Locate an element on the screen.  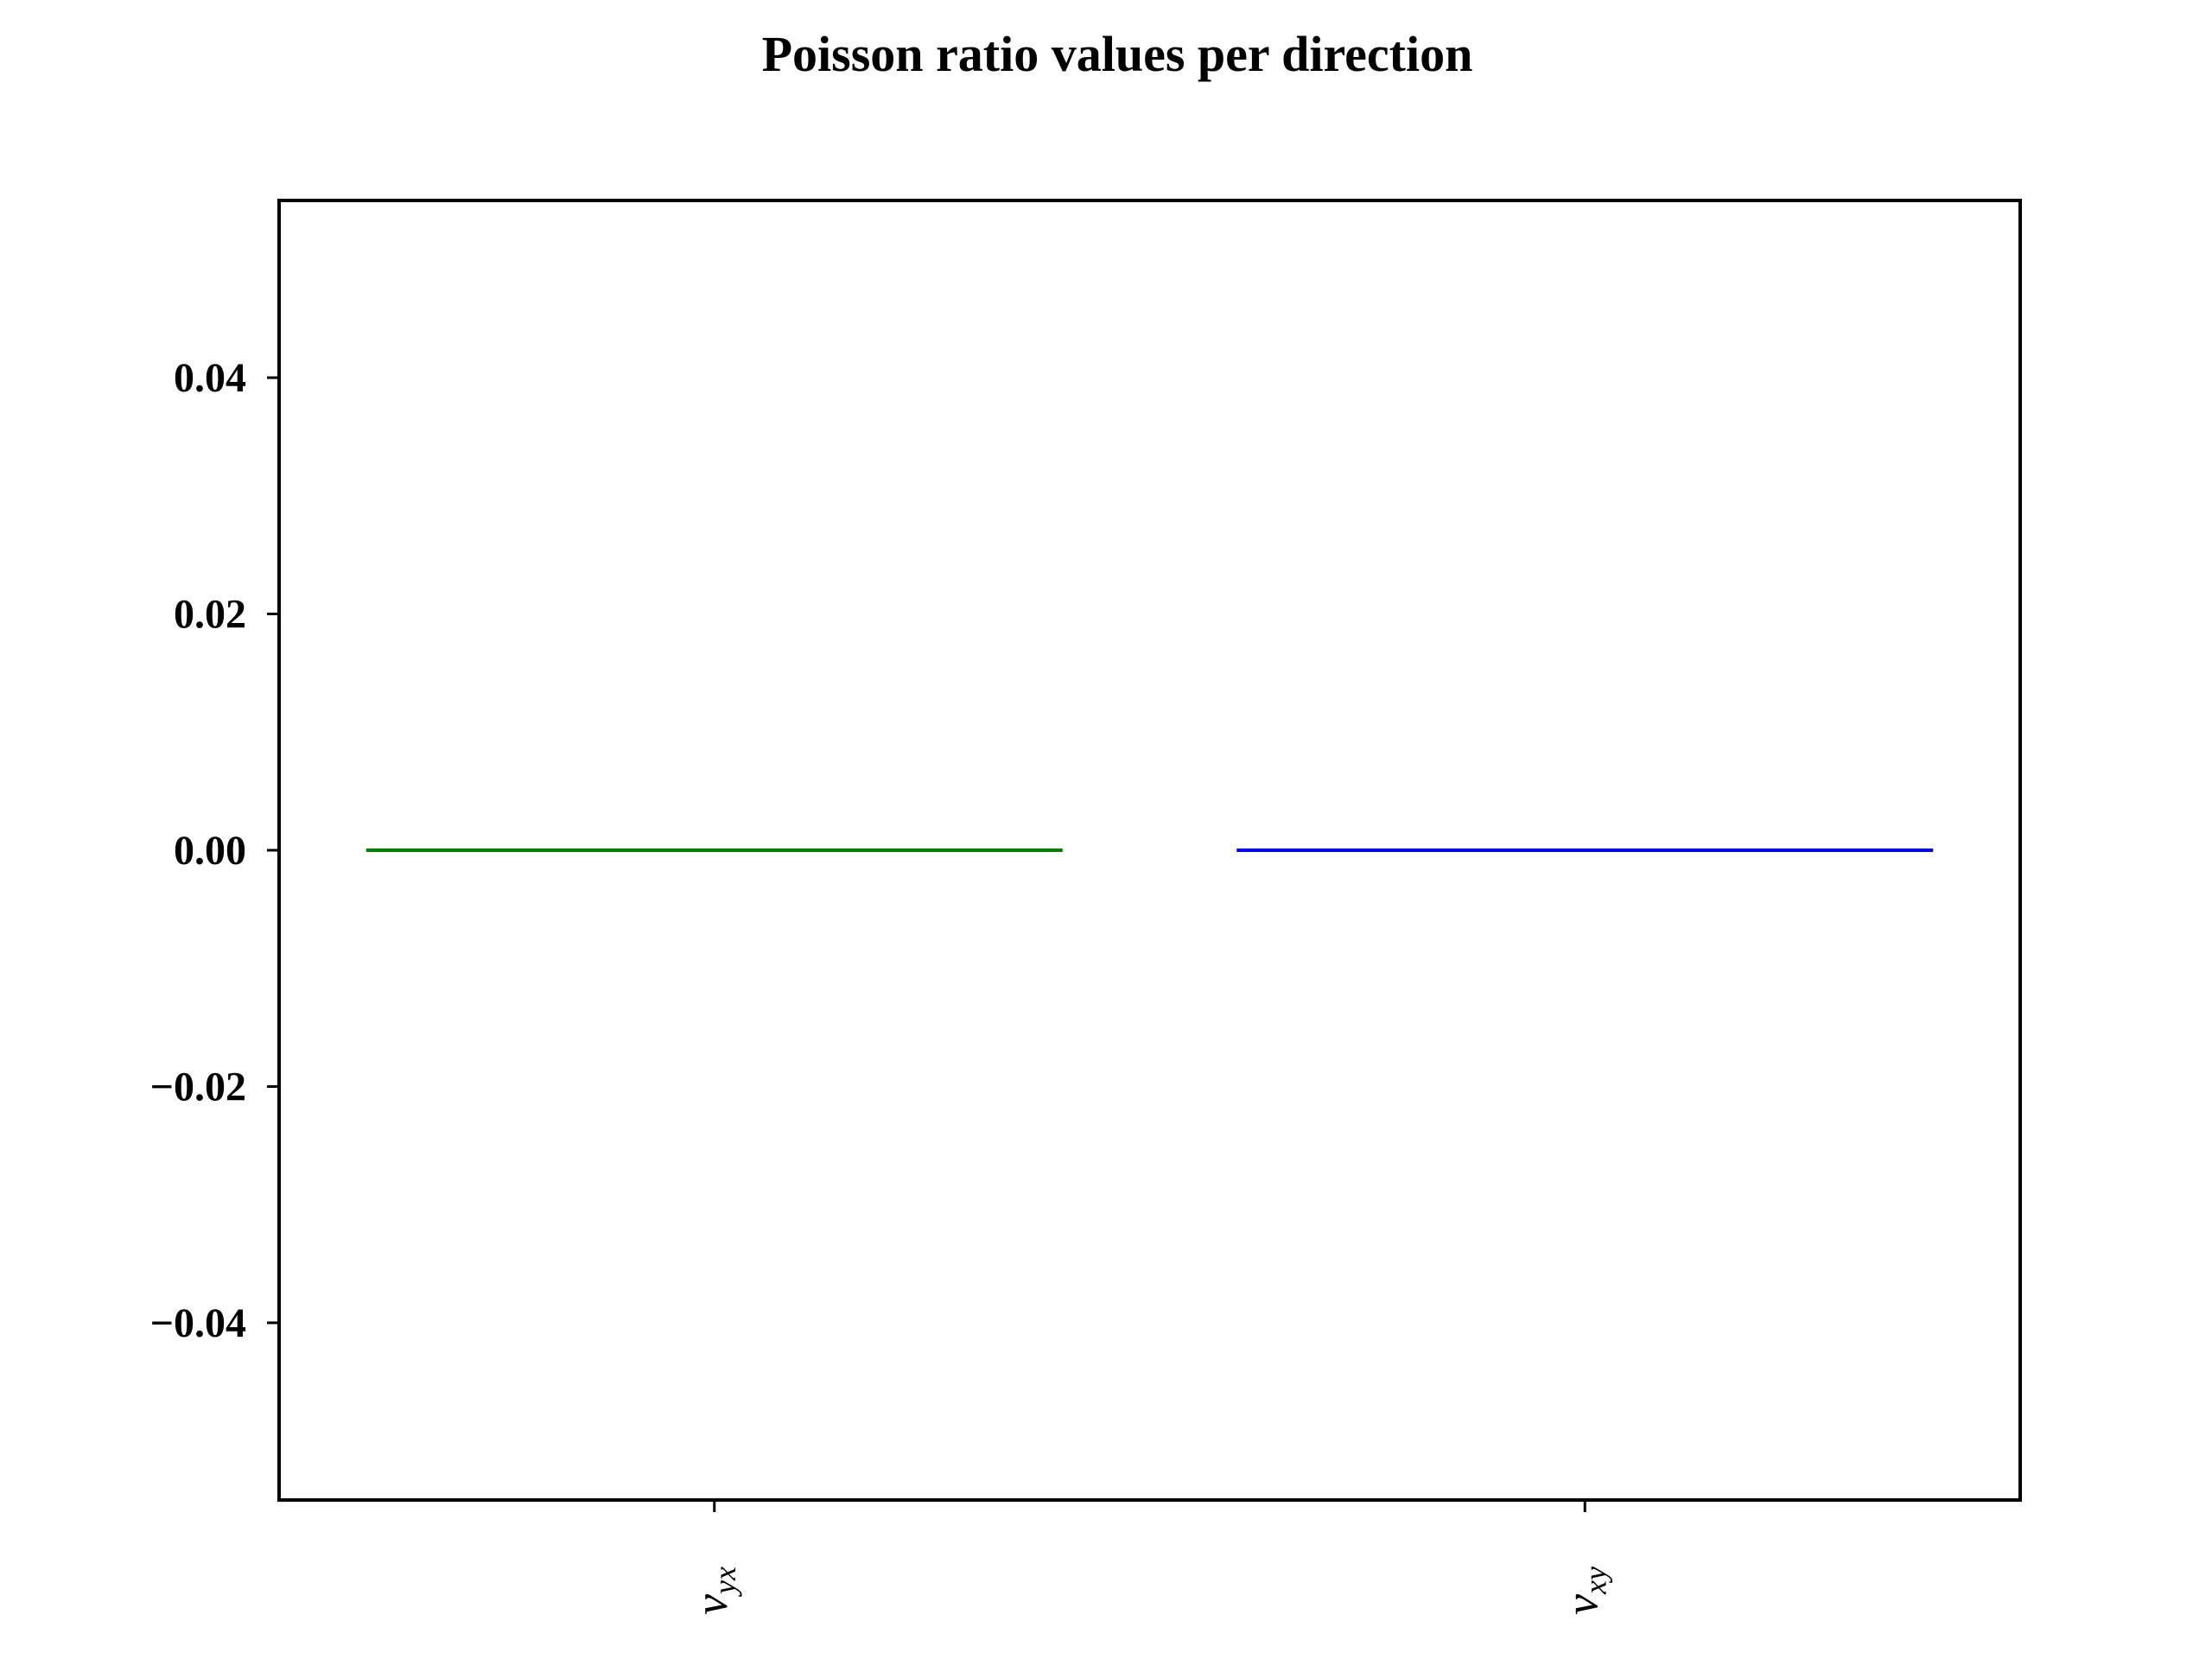
y-tick-label: 0.00 is located at coordinates (210, 851).